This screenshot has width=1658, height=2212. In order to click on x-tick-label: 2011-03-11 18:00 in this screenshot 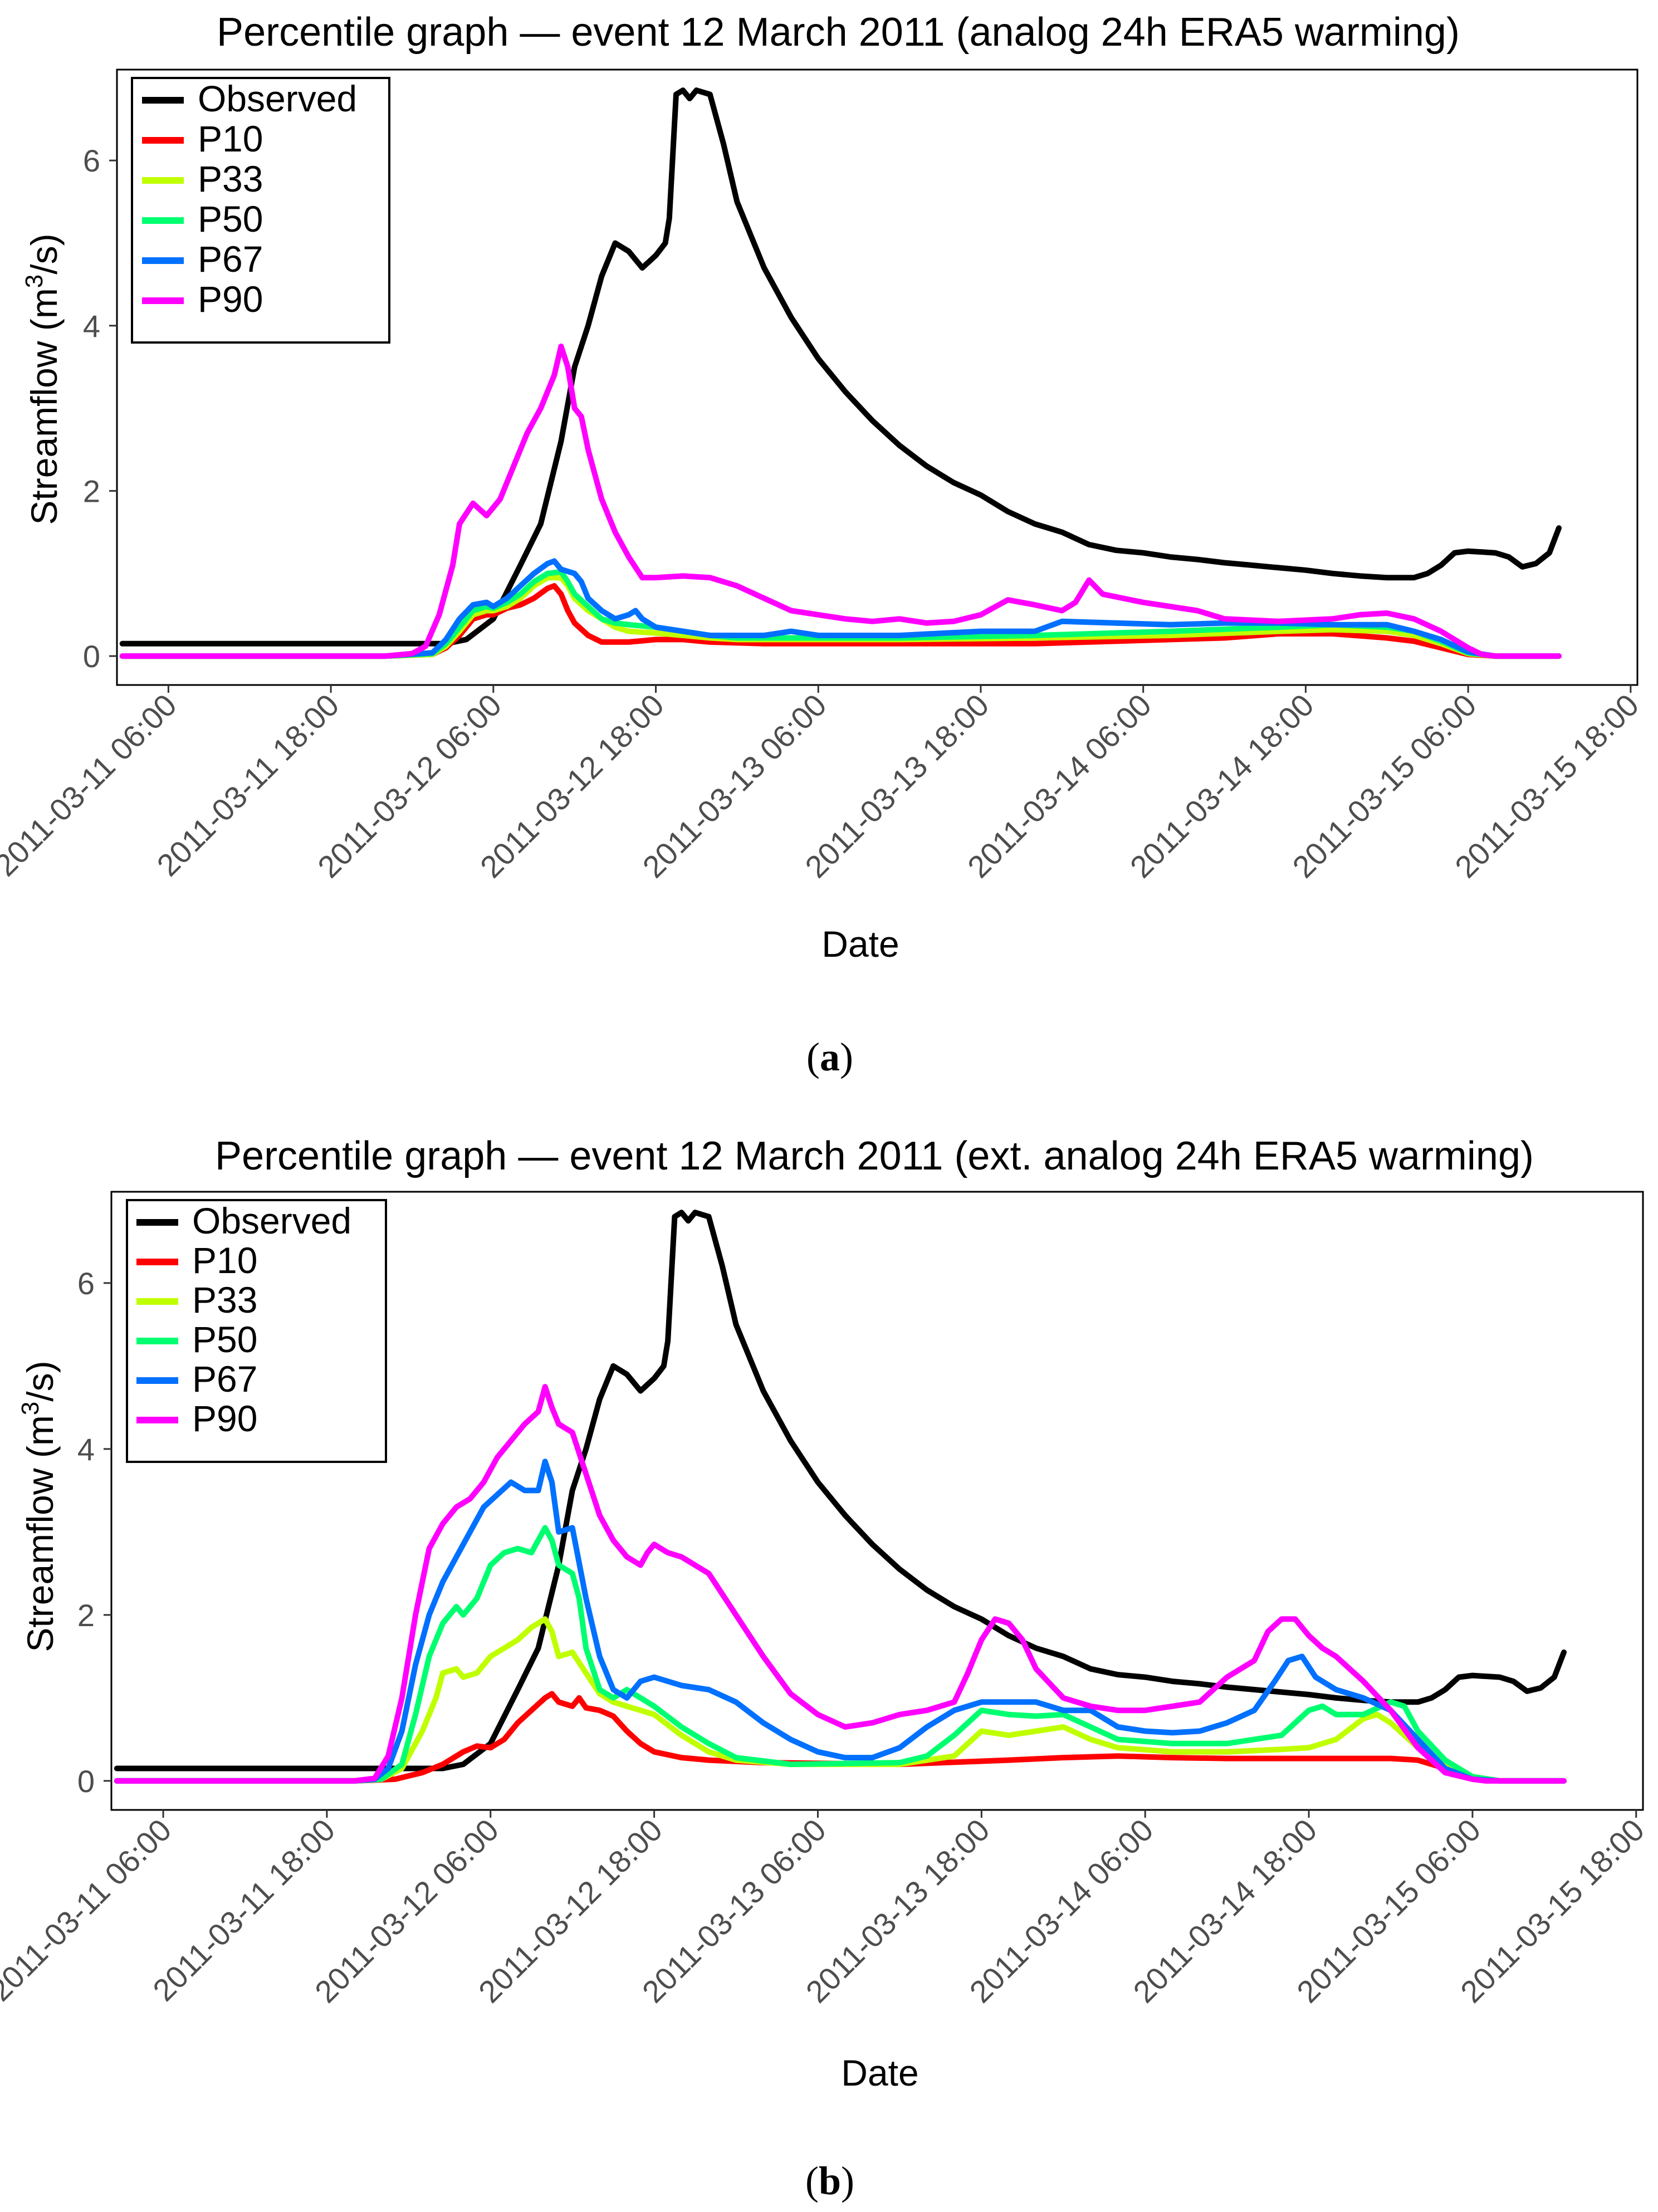, I will do `click(243, 1910)`.